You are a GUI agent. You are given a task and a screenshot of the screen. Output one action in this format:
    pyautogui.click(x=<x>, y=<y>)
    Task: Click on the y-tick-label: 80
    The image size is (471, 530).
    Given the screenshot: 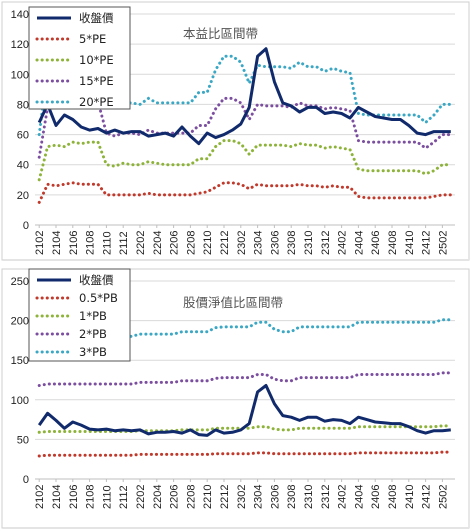 What is the action you would take?
    pyautogui.click(x=23, y=105)
    